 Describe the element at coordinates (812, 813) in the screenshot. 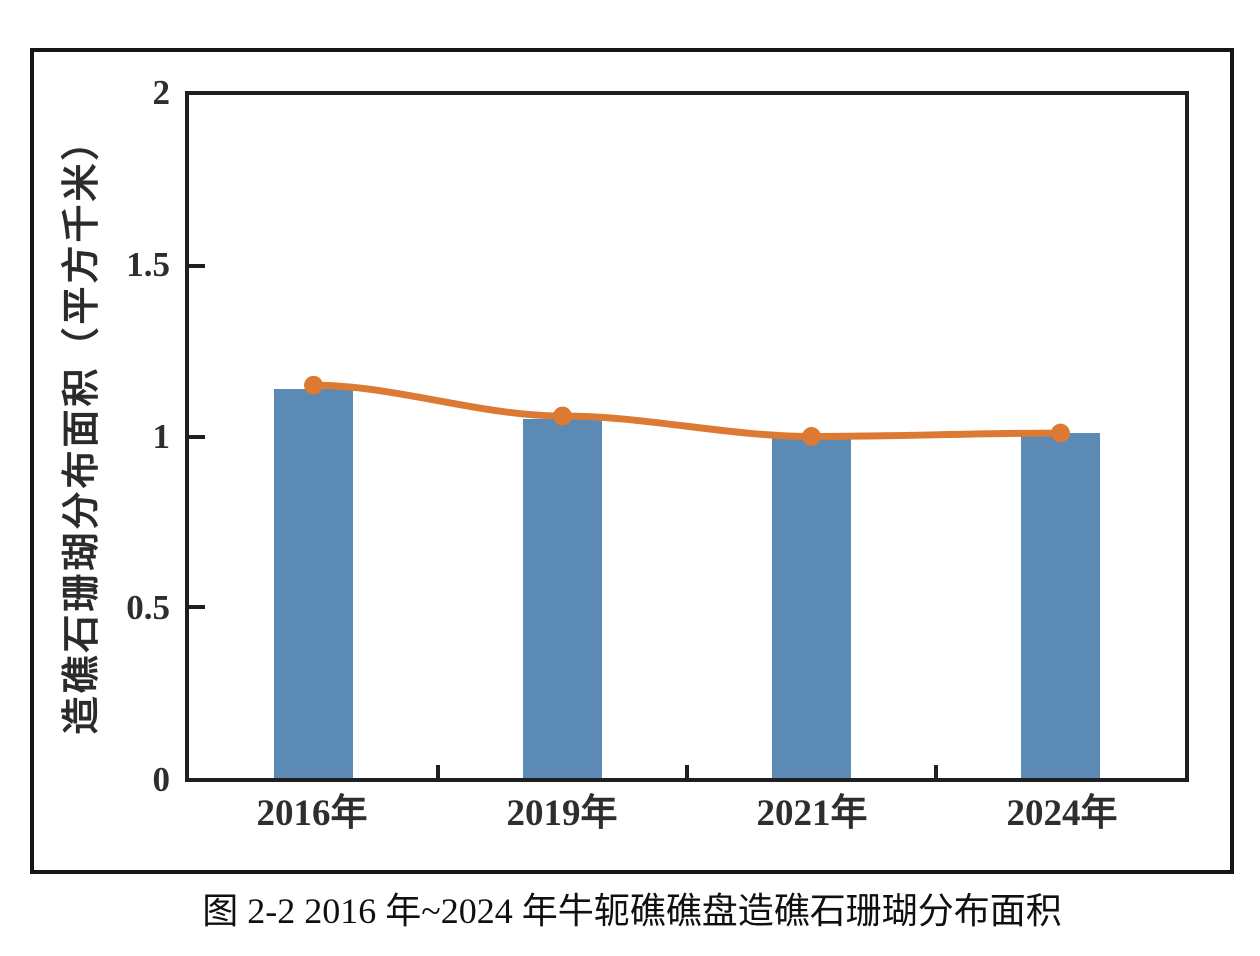

I see `x-tick-label-2021年: 2021年` at that location.